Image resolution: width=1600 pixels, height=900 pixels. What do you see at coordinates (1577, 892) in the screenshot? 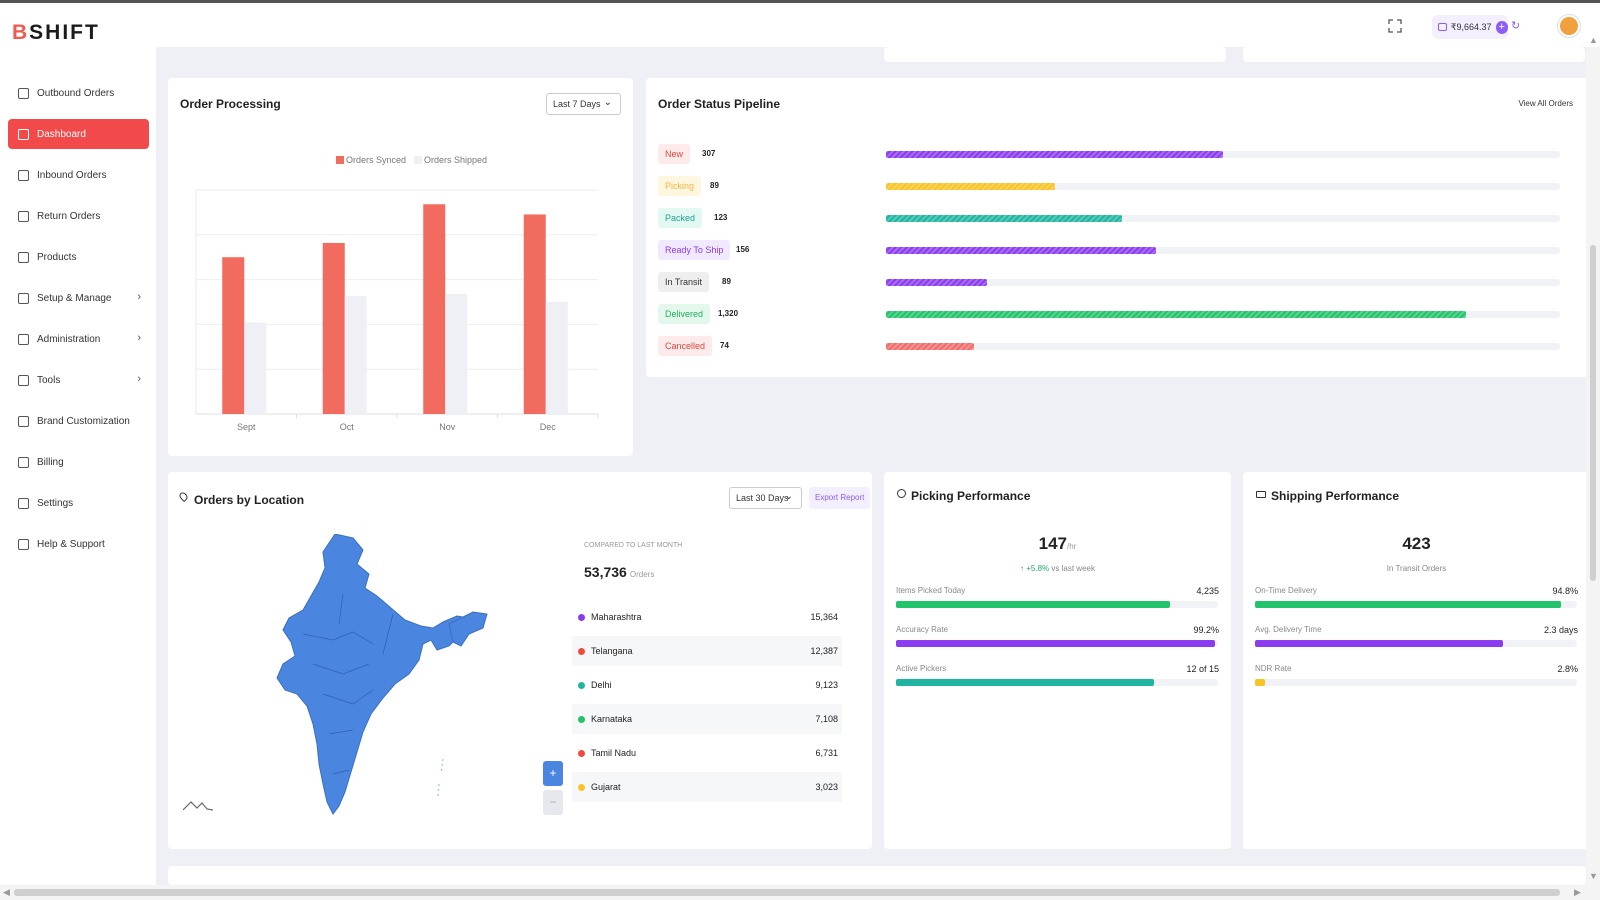
I see `scroll-right-arrow: ▶` at bounding box center [1577, 892].